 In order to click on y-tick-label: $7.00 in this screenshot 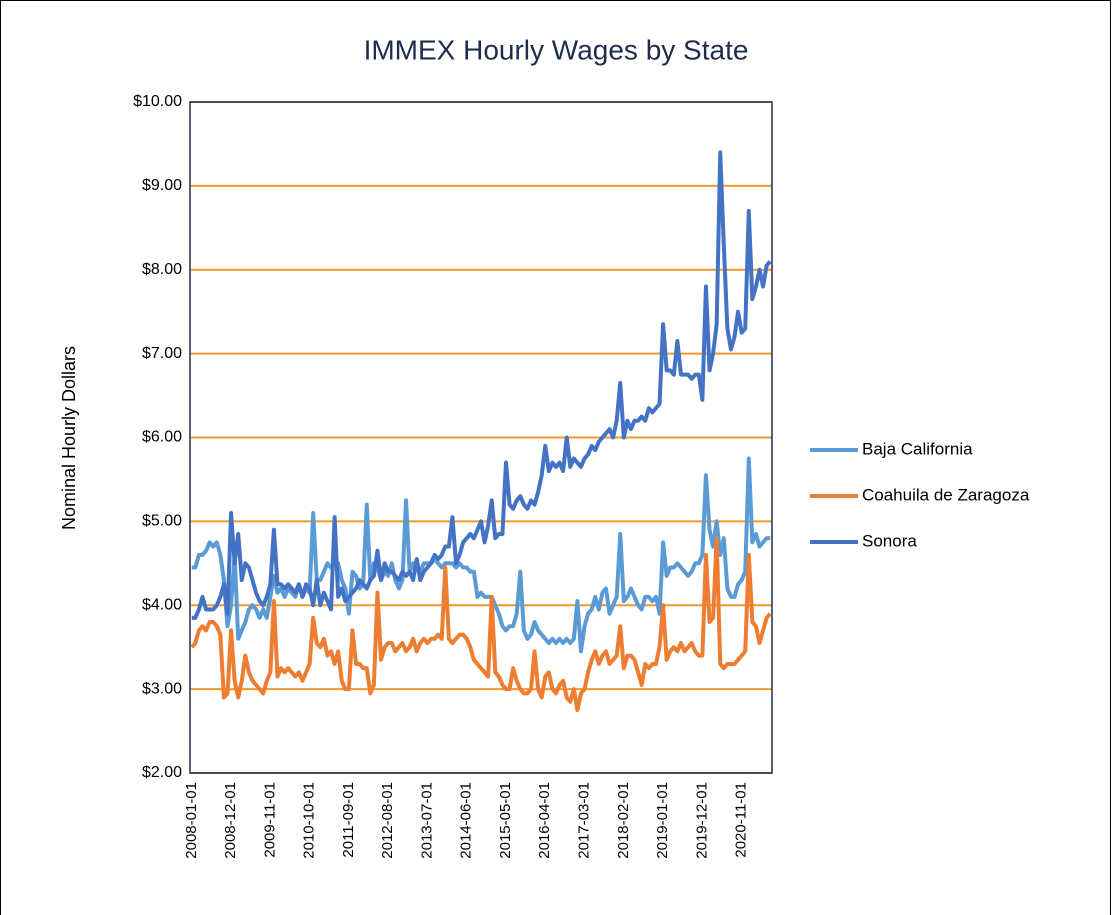, I will do `click(162, 353)`.